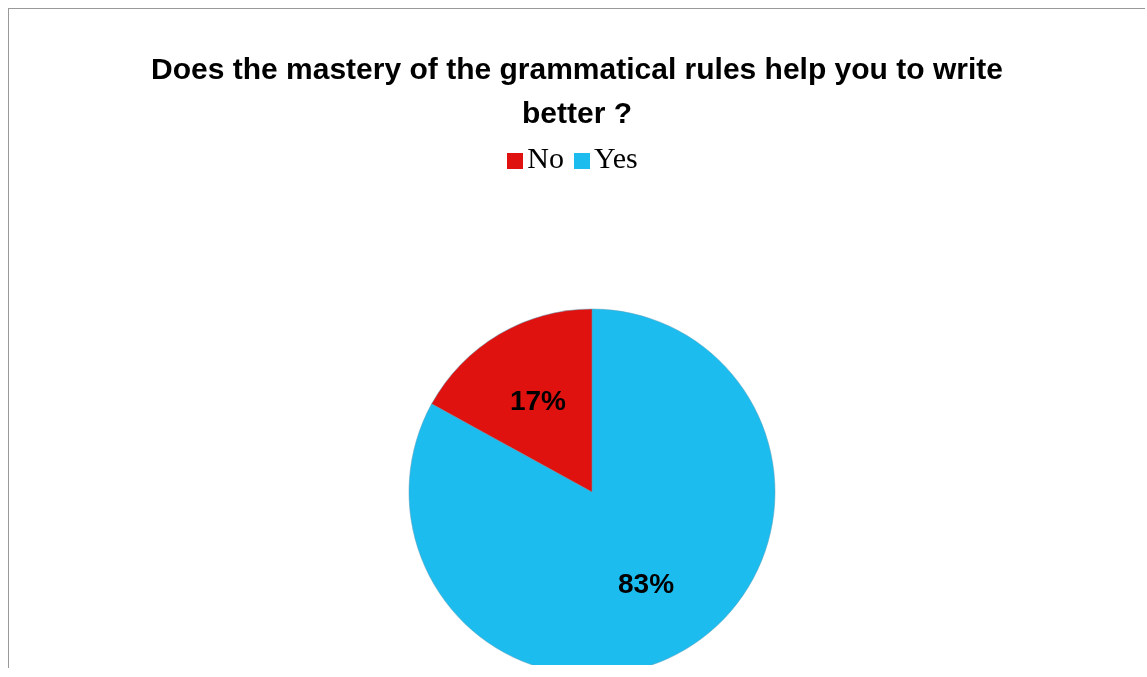 The image size is (1147, 677). I want to click on legend-label: No, so click(545, 157).